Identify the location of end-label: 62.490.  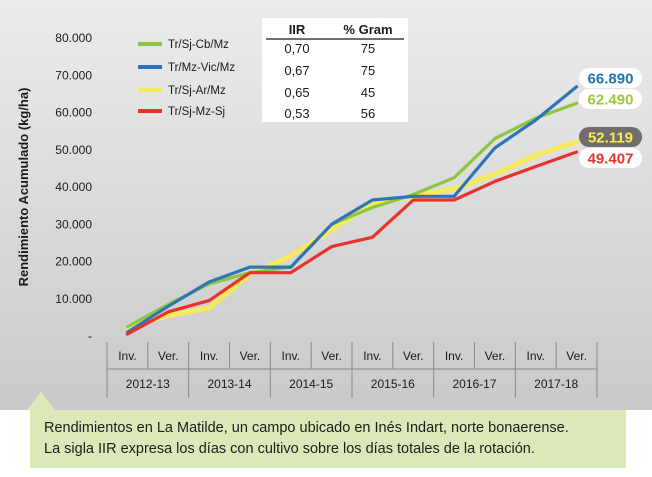
(611, 100).